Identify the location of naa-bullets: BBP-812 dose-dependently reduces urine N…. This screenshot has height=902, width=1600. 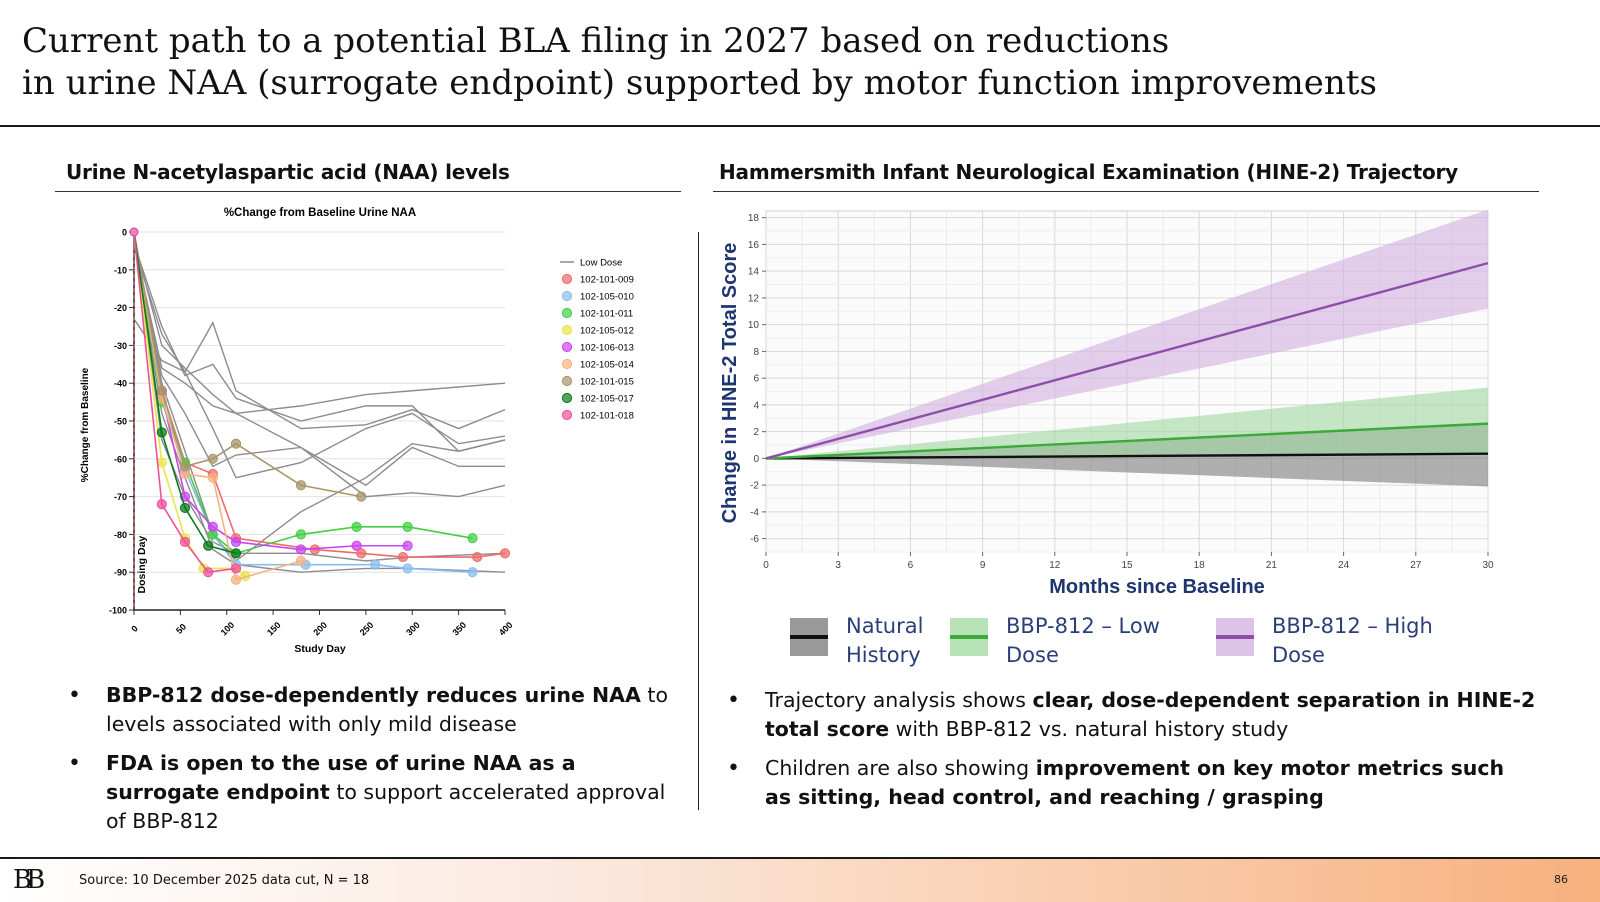
(368, 763).